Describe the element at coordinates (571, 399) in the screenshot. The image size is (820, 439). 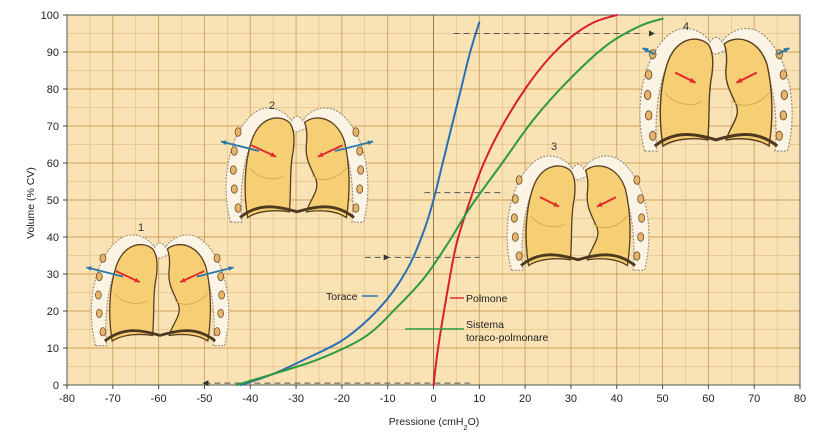
I see `x-tick-label: 30` at that location.